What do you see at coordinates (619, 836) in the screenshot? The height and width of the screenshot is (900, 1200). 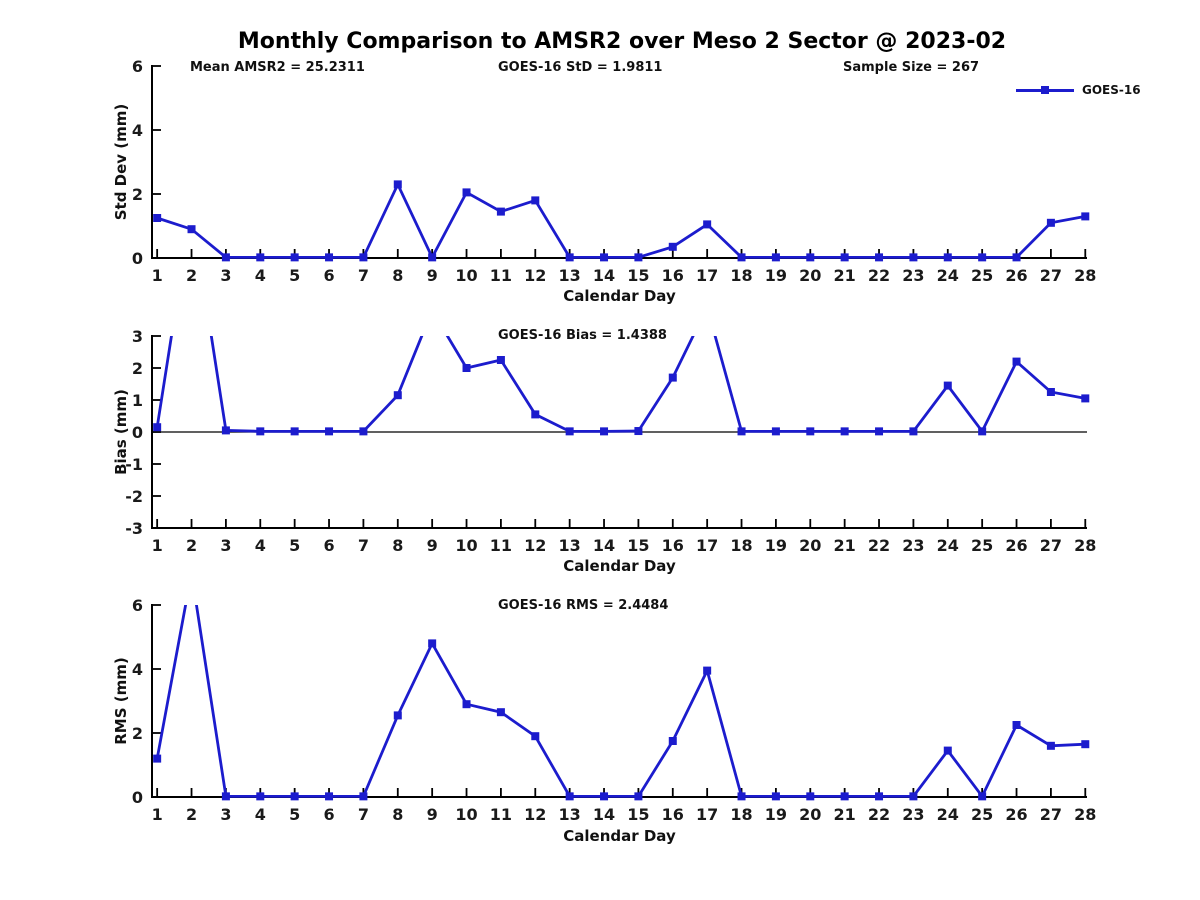 I see `x-axis-label-rms: Calendar Day` at bounding box center [619, 836].